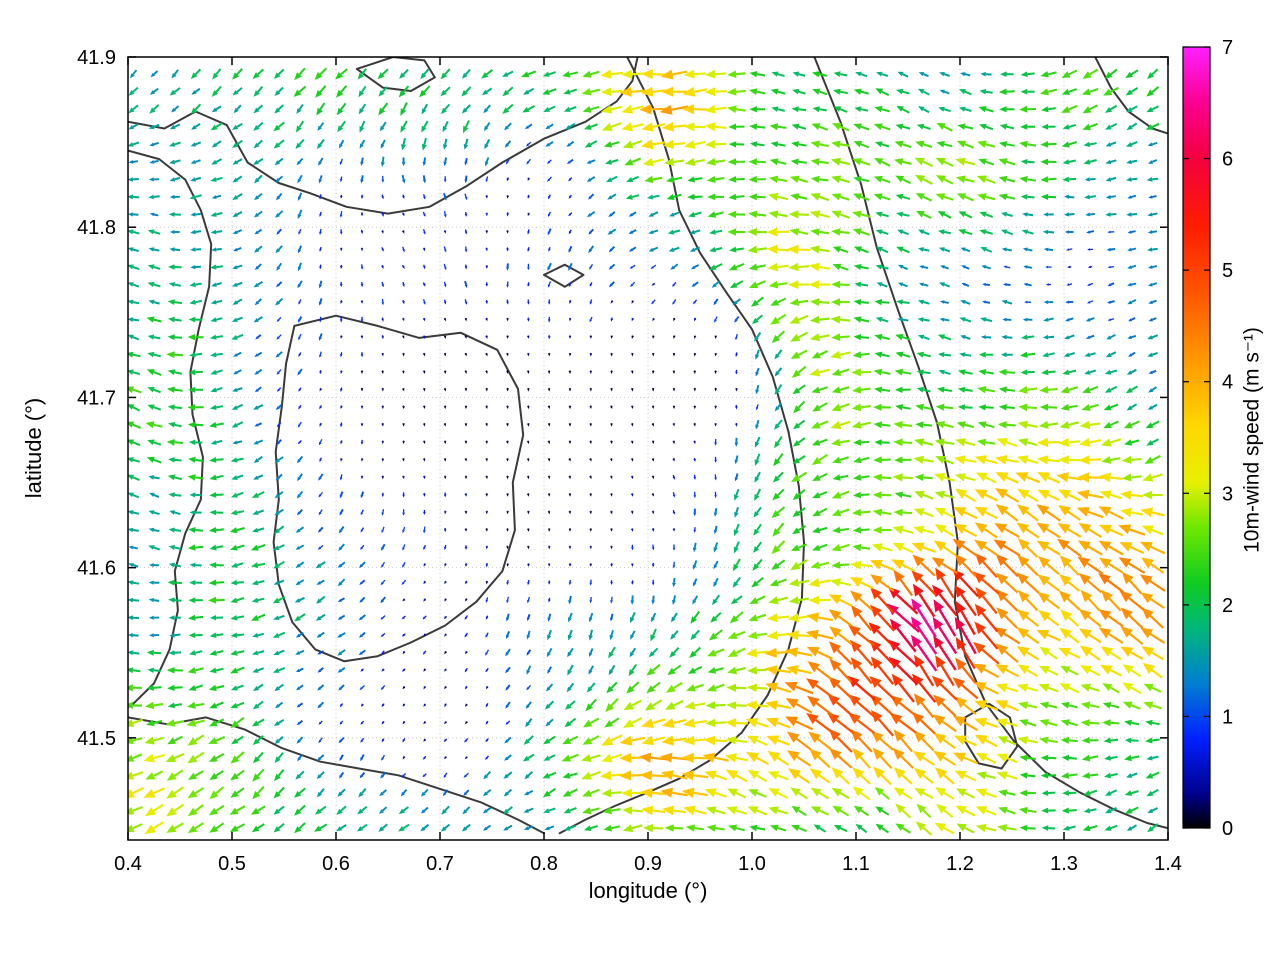  What do you see at coordinates (856, 864) in the screenshot?
I see `x-tick-label: 1.1` at bounding box center [856, 864].